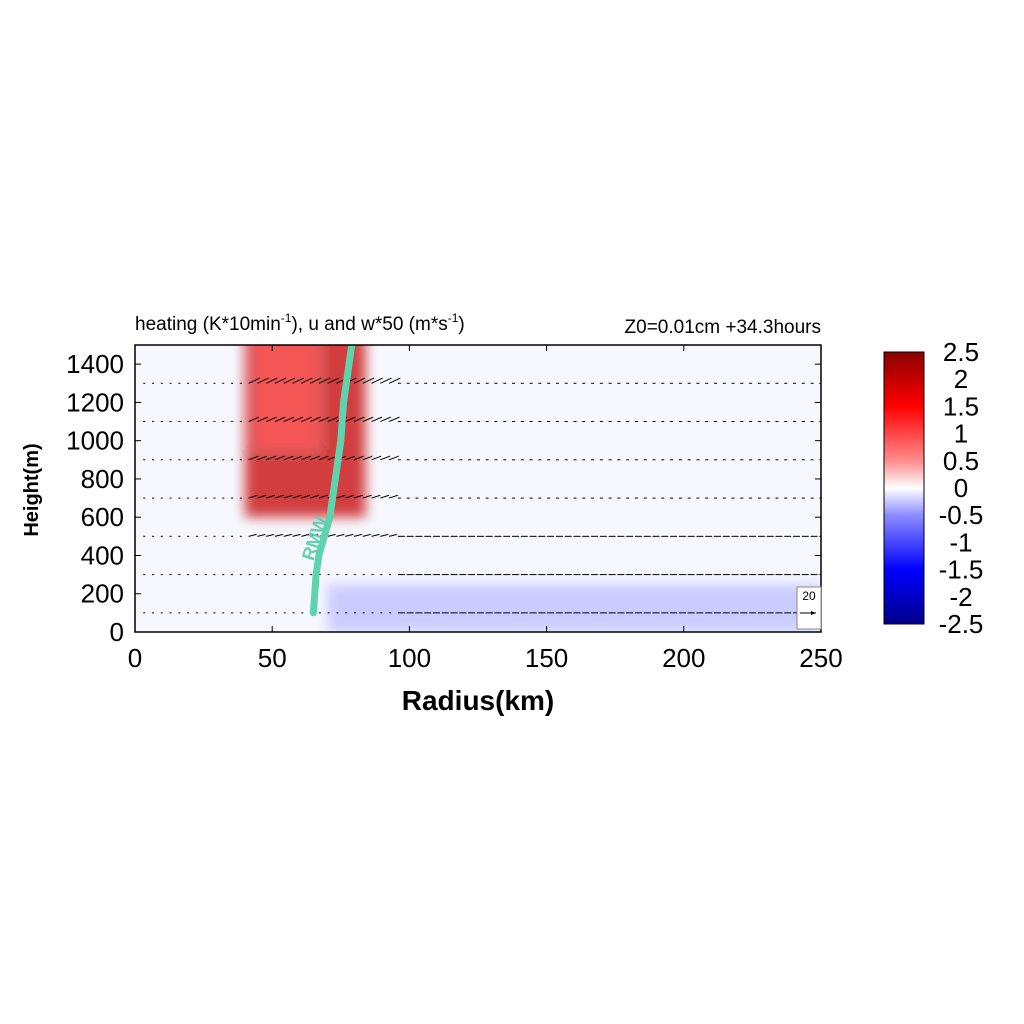  Describe the element at coordinates (546, 658) in the screenshot. I see `x-tick-label: 150` at that location.